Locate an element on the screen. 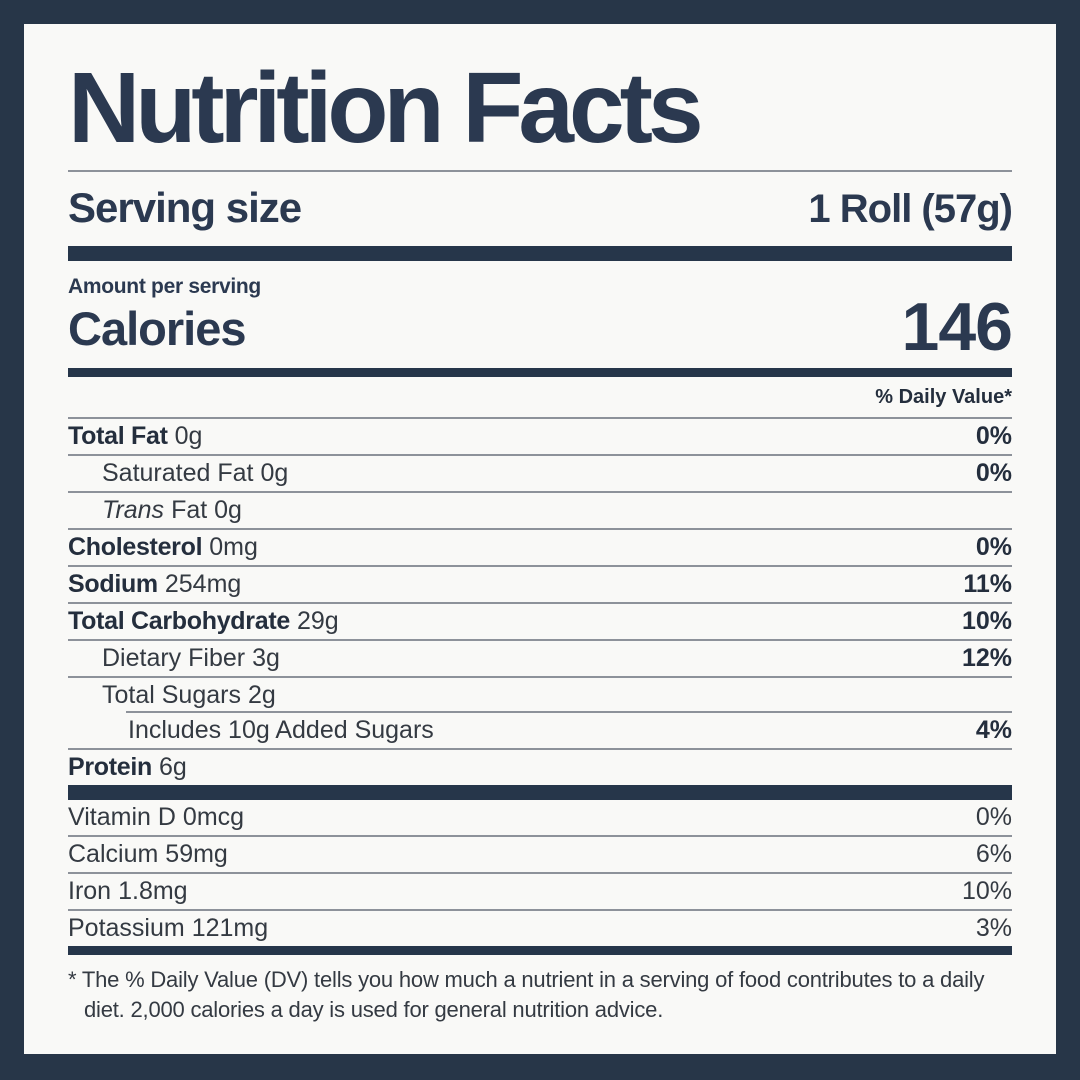  nutrient-text: Total Fat 0g is located at coordinates (135, 436).